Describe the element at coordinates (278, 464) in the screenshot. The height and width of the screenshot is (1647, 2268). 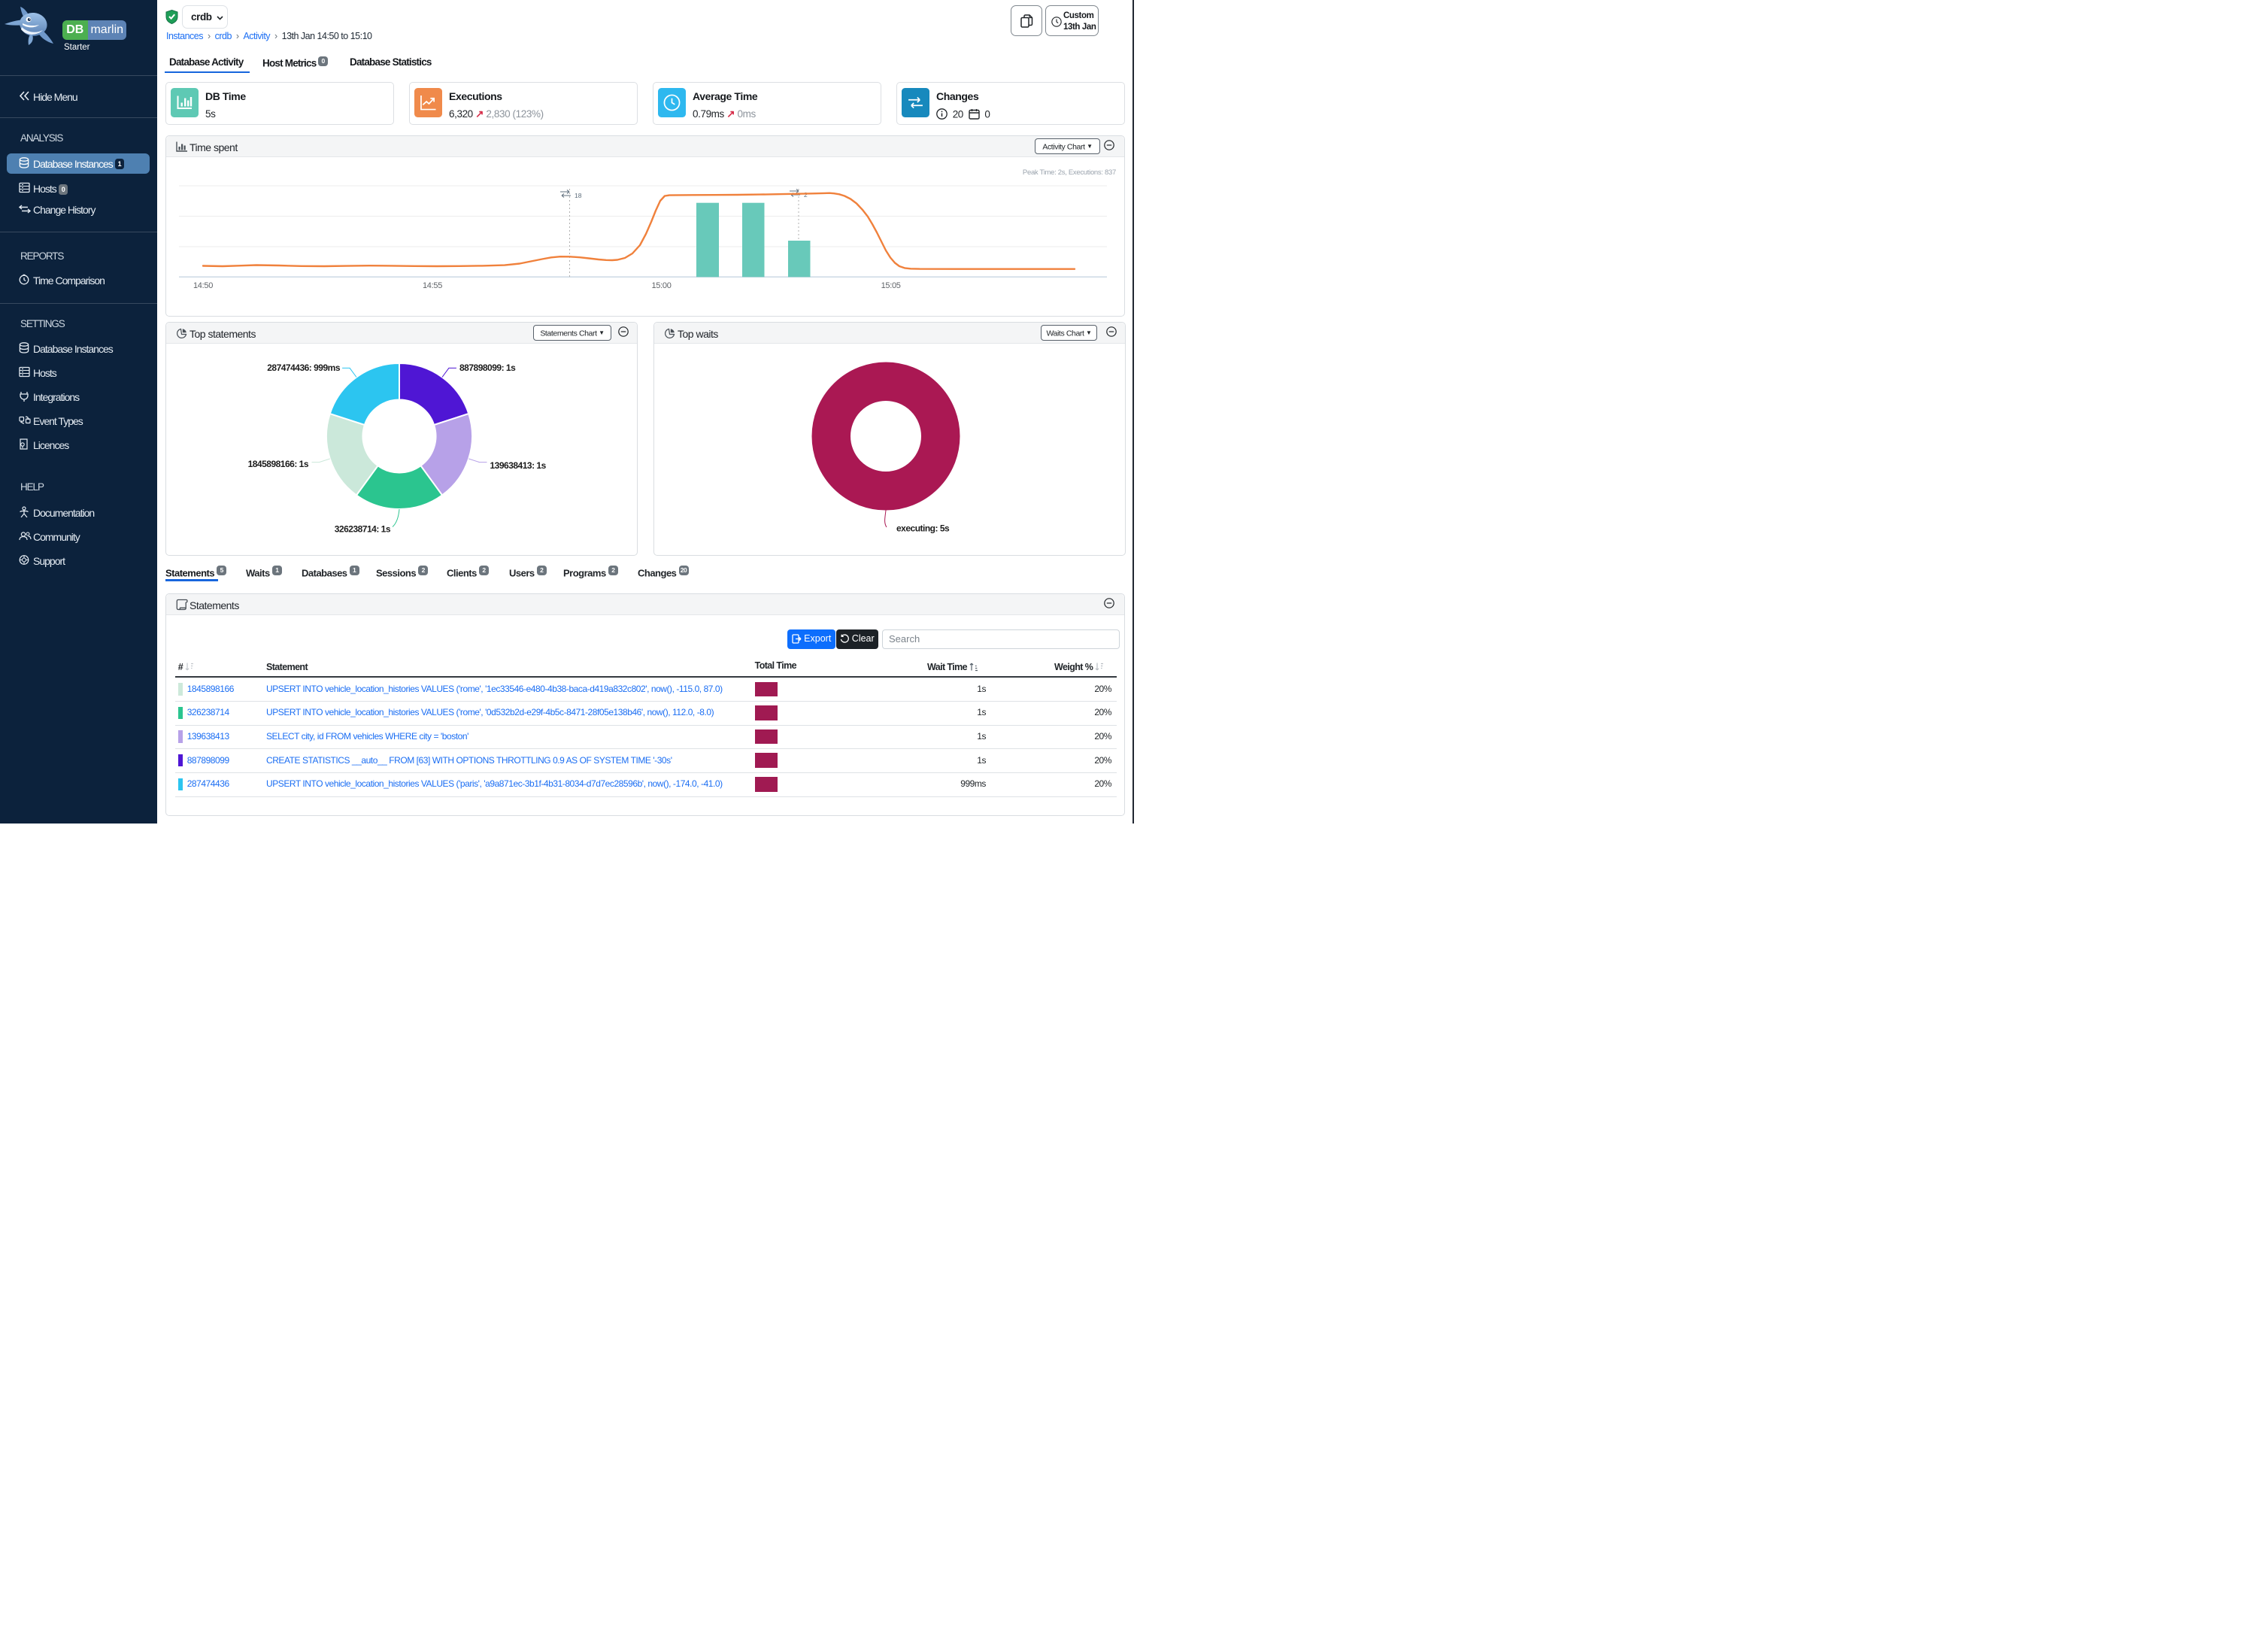
I see `svg-text: 1845898166: 1s` at that location.